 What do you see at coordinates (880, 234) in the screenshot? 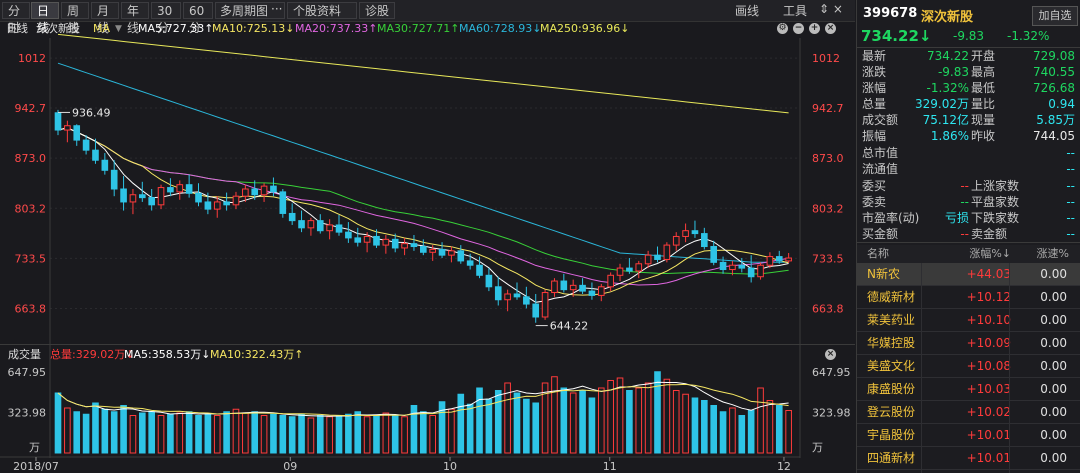
I see `quote-label: 买金额` at bounding box center [880, 234].